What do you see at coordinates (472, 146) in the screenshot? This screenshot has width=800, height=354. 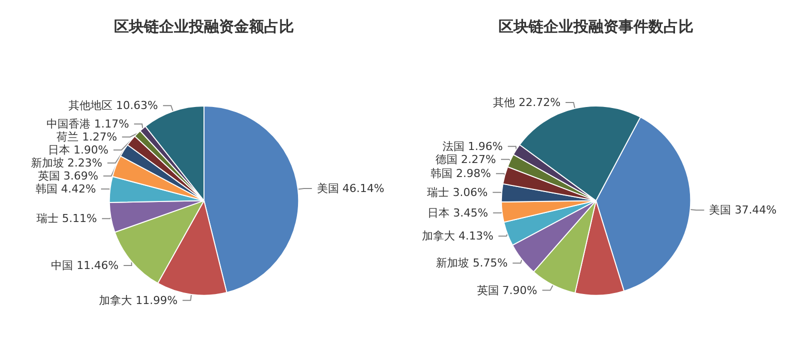 I see `slice-label: 法国 1.96%` at bounding box center [472, 146].